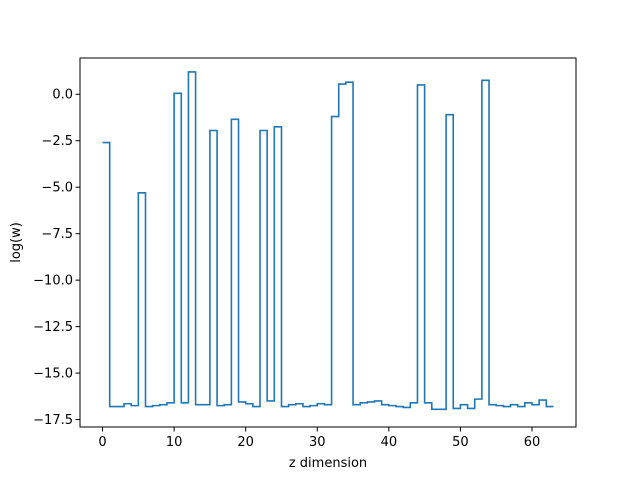 This screenshot has height=480, width=640. What do you see at coordinates (53, 327) in the screenshot?
I see `y-tick-label: −12.5` at bounding box center [53, 327].